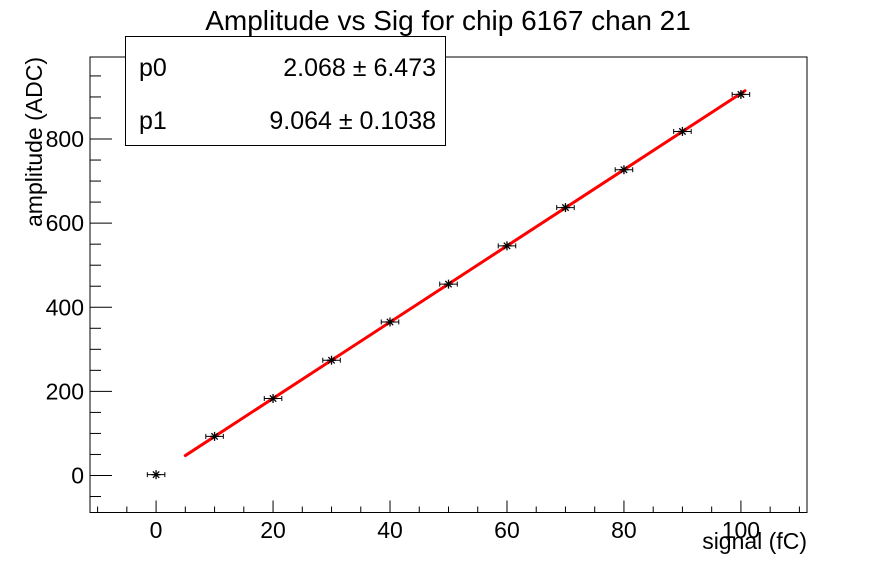 The height and width of the screenshot is (572, 896). What do you see at coordinates (359, 68) in the screenshot?
I see `stats-param-value: 2.068 ± 6.473` at bounding box center [359, 68].